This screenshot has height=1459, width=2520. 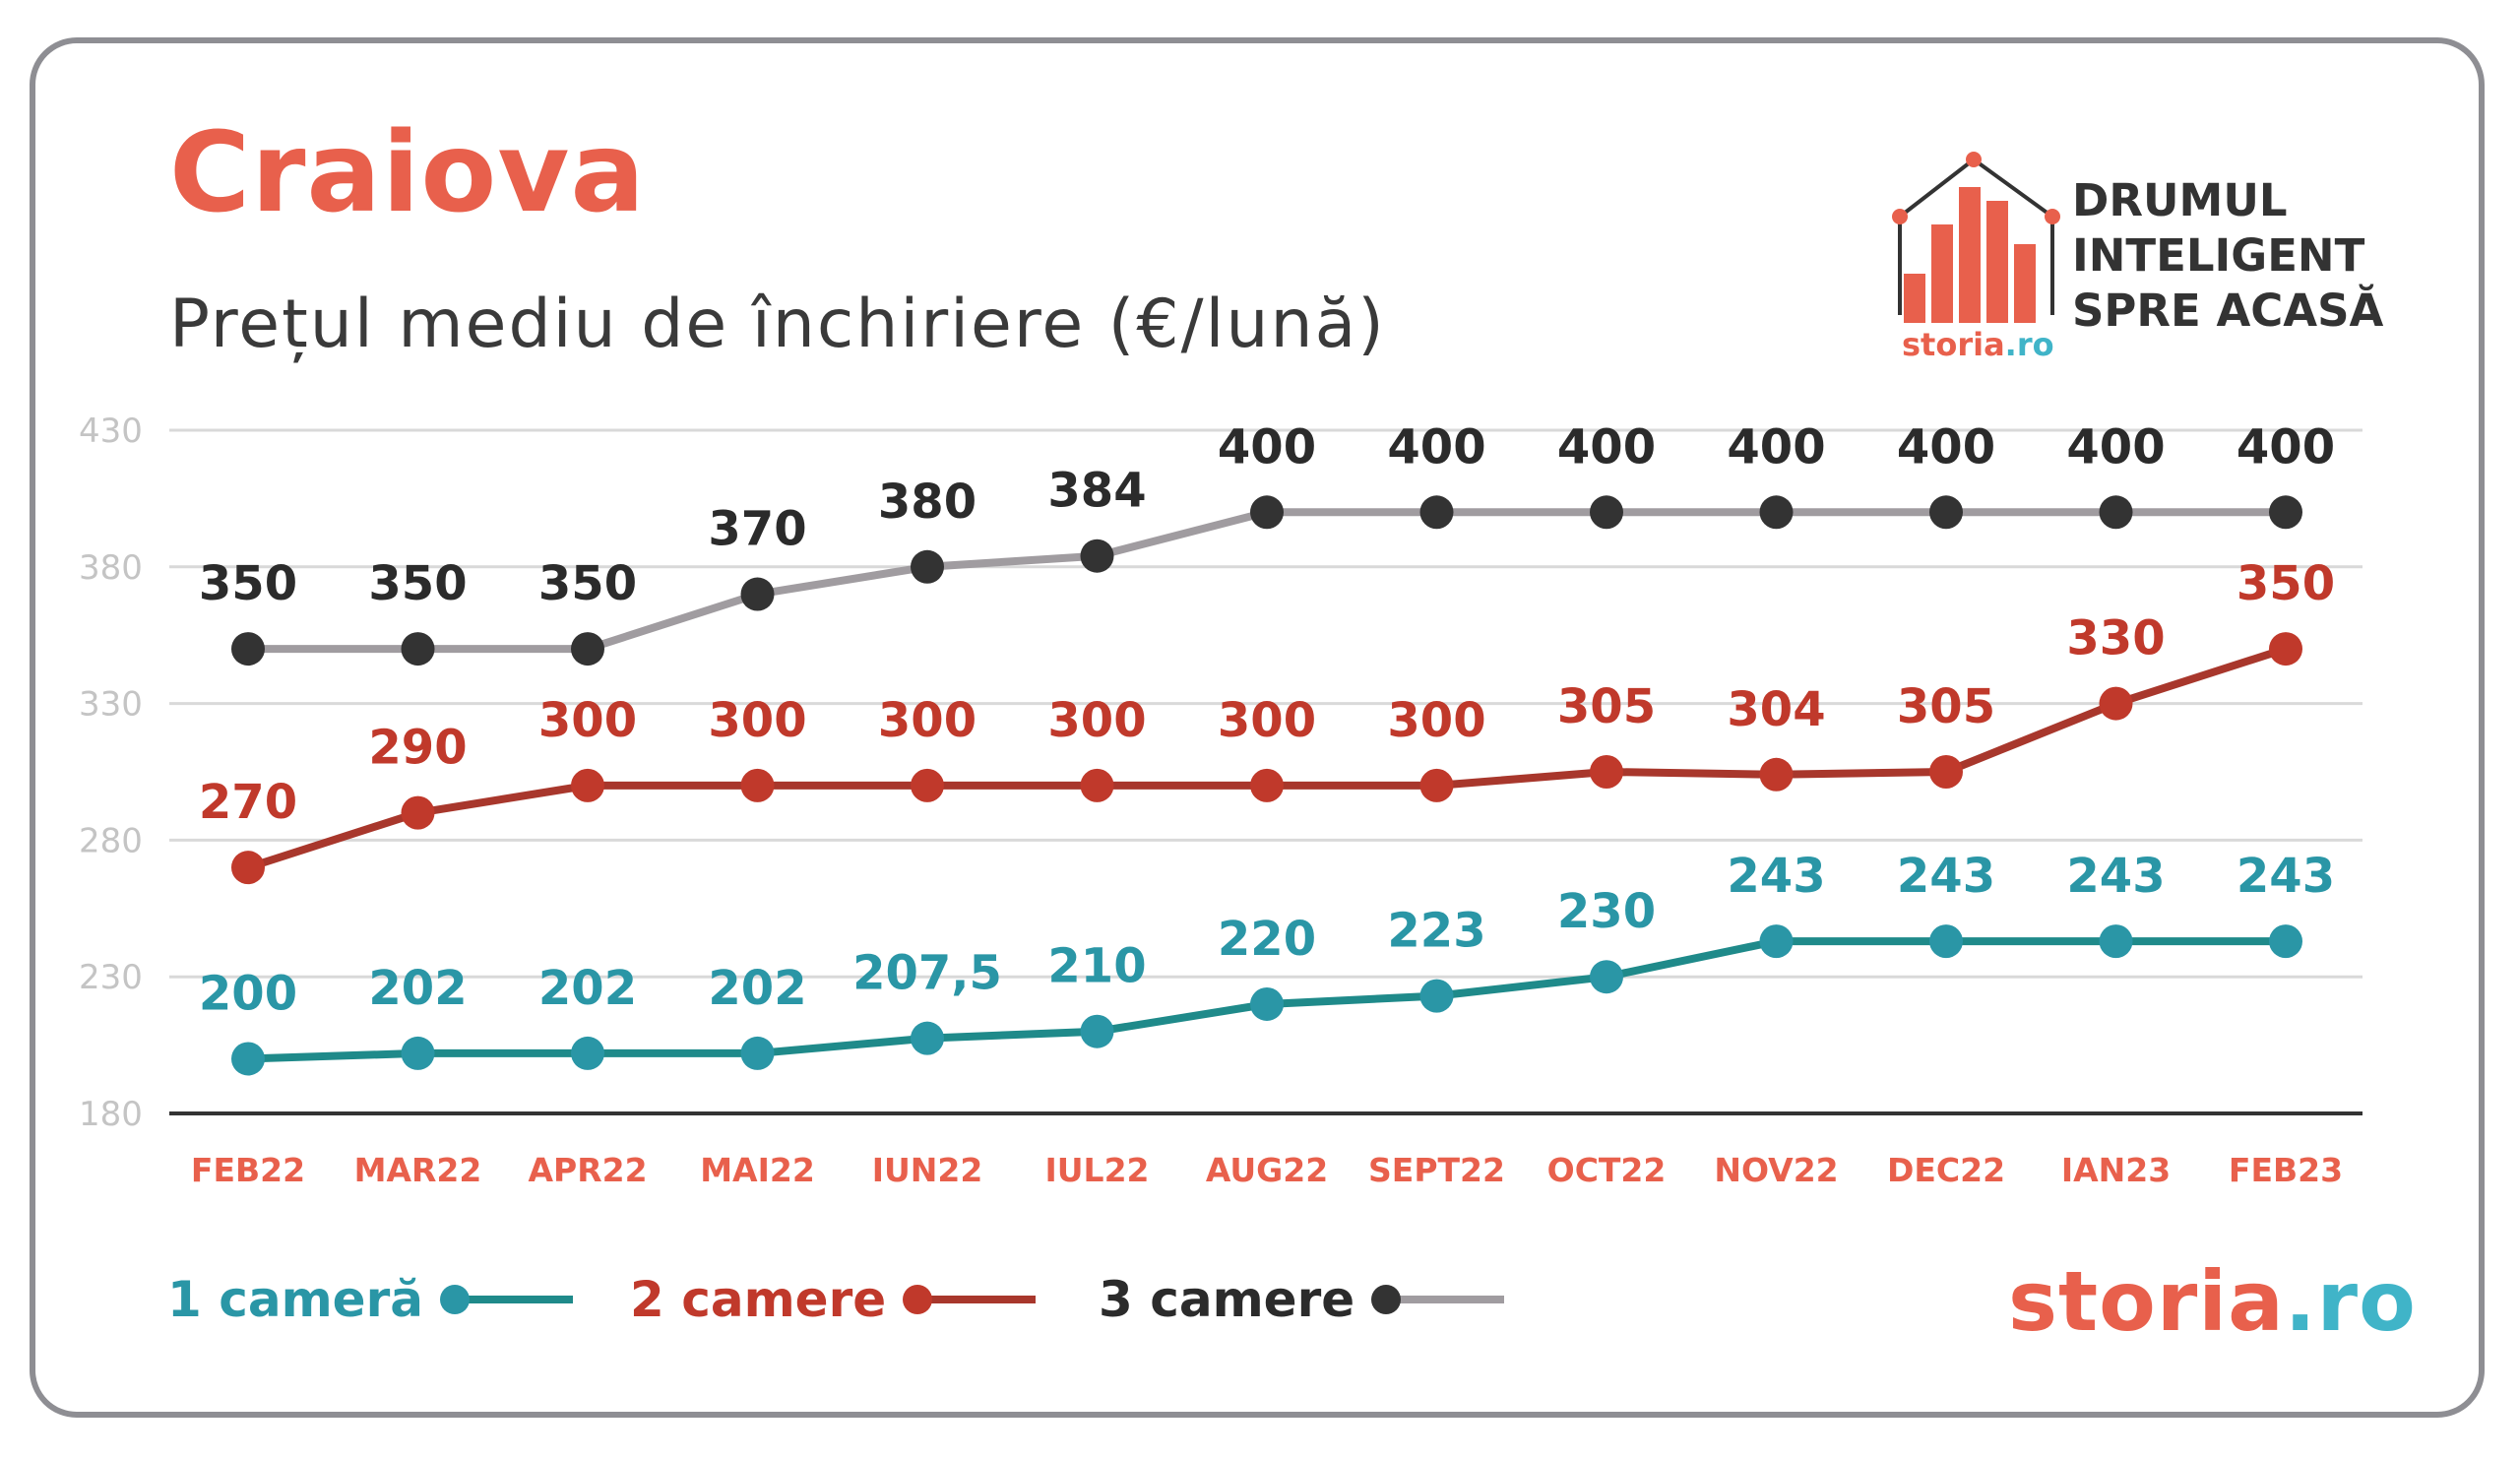 What do you see at coordinates (2285, 583) in the screenshot?
I see `data-label-2: 350` at bounding box center [2285, 583].